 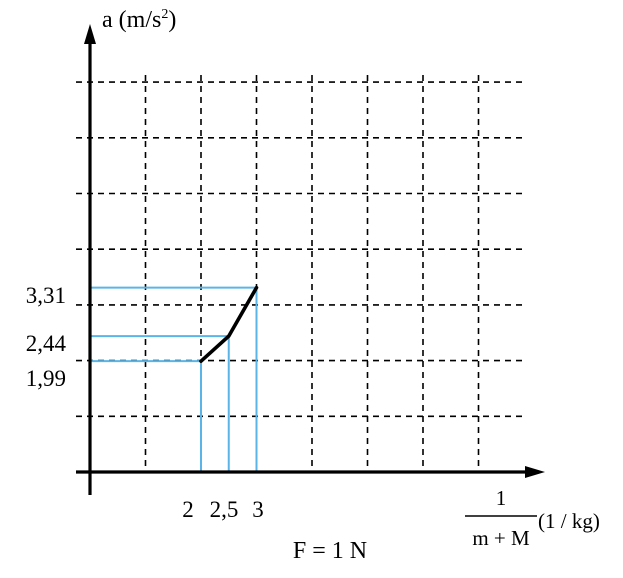 I want to click on y-tick-label: 2,44, so click(x=46, y=343).